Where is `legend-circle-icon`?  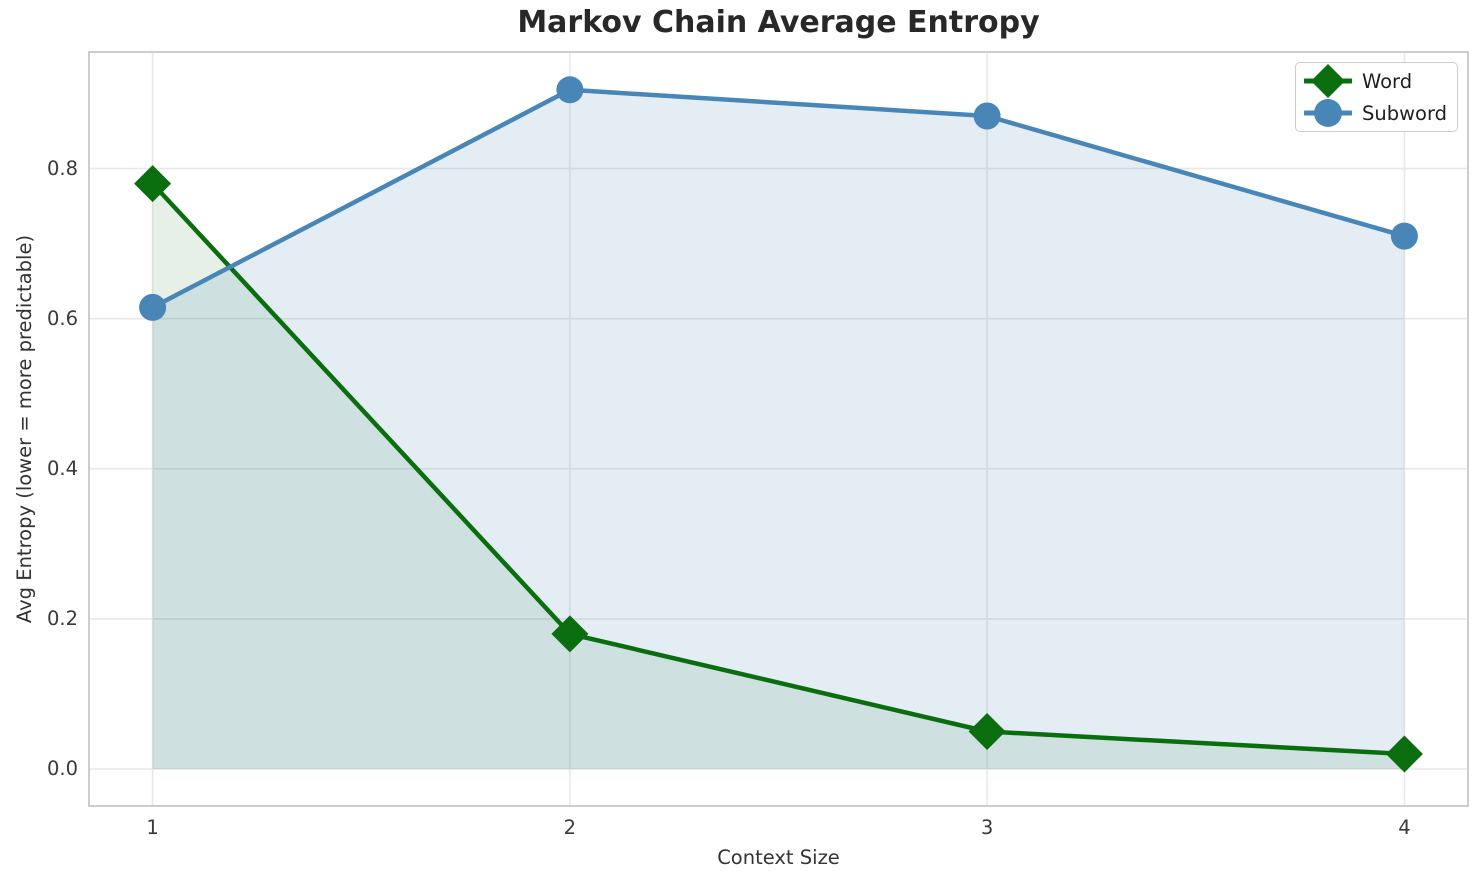
legend-circle-icon is located at coordinates (1327, 113).